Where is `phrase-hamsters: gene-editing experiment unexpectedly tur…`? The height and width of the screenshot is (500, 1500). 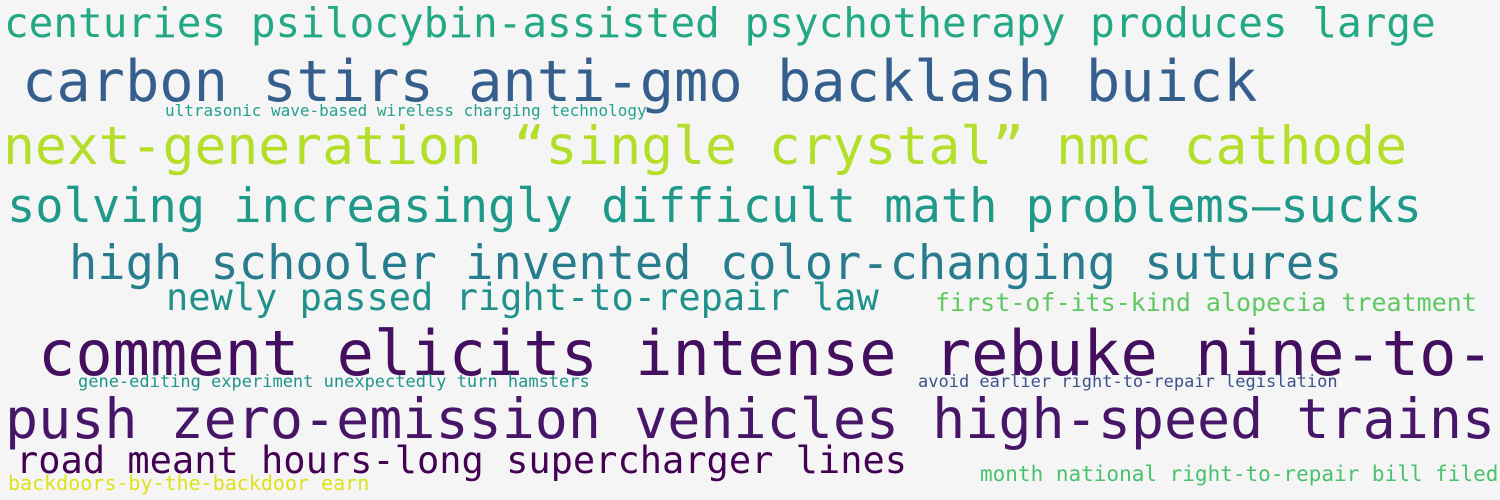
phrase-hamsters: gene-editing experiment unexpectedly tur… is located at coordinates (334, 382).